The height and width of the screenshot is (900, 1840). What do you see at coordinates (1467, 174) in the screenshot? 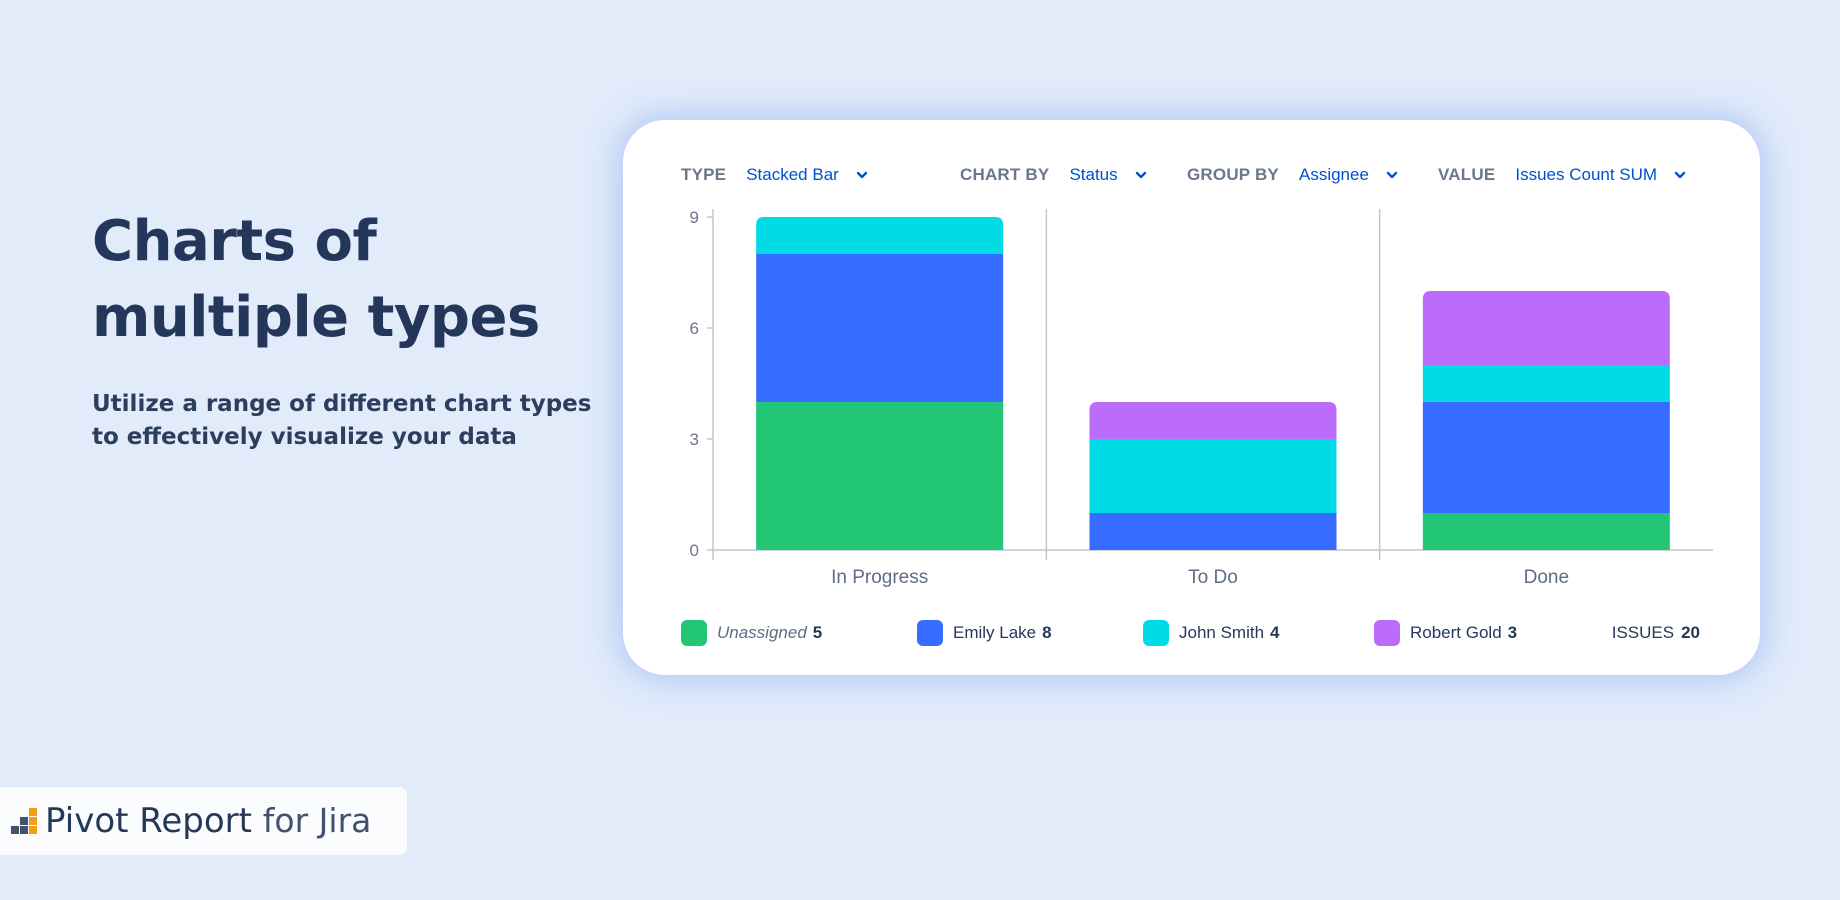
I see `value-label: VALUE` at bounding box center [1467, 174].